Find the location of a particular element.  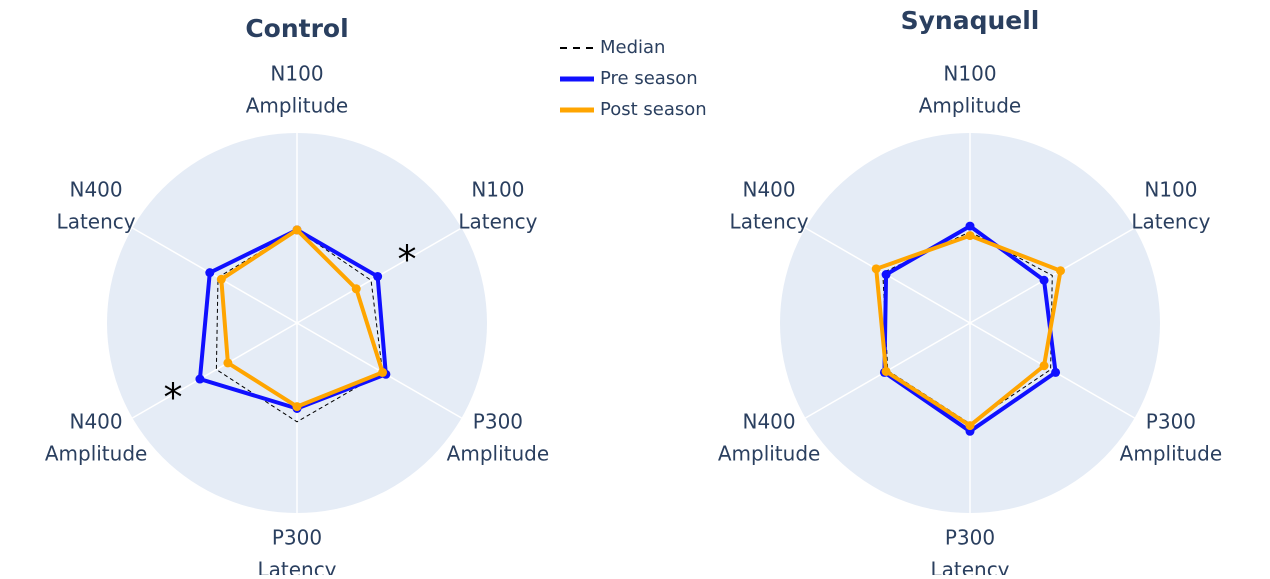

series-line is located at coordinates (967, 328).